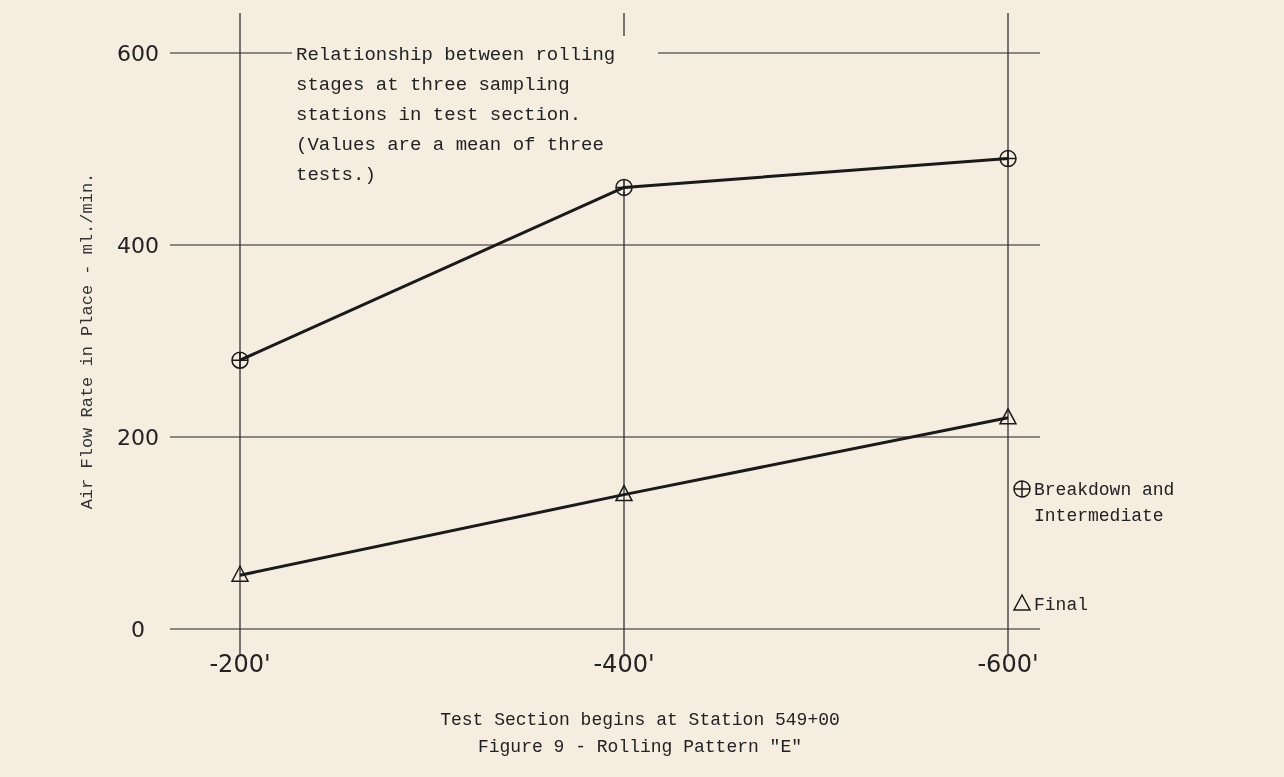  What do you see at coordinates (240, 664) in the screenshot?
I see `x-tick-label: -200'` at bounding box center [240, 664].